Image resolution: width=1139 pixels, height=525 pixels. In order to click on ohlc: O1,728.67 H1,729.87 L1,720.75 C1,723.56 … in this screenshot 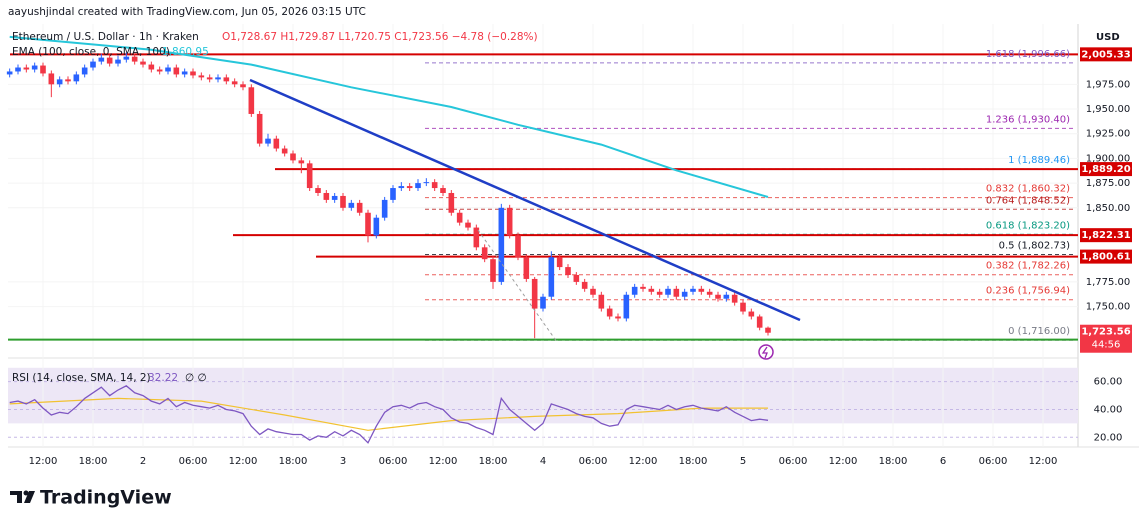, I will do `click(380, 37)`.